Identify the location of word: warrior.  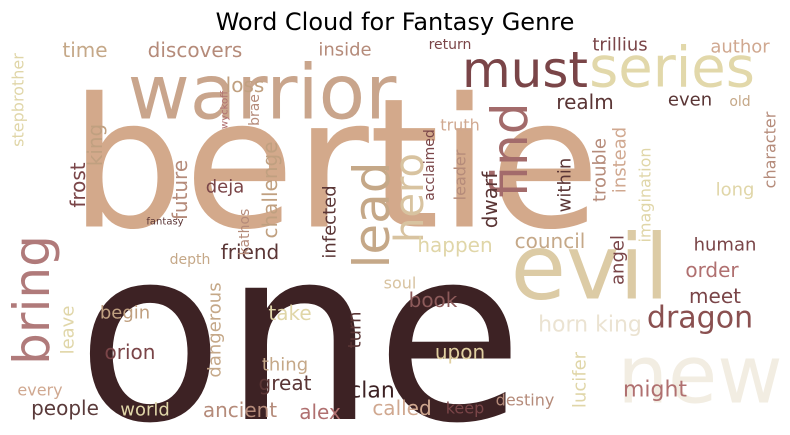
(263, 92).